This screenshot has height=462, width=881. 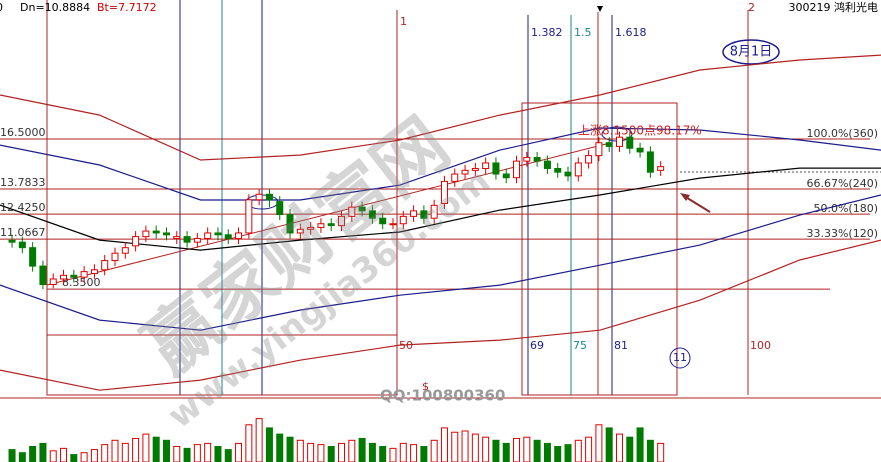 I want to click on annotation: 8月1日, so click(x=751, y=52).